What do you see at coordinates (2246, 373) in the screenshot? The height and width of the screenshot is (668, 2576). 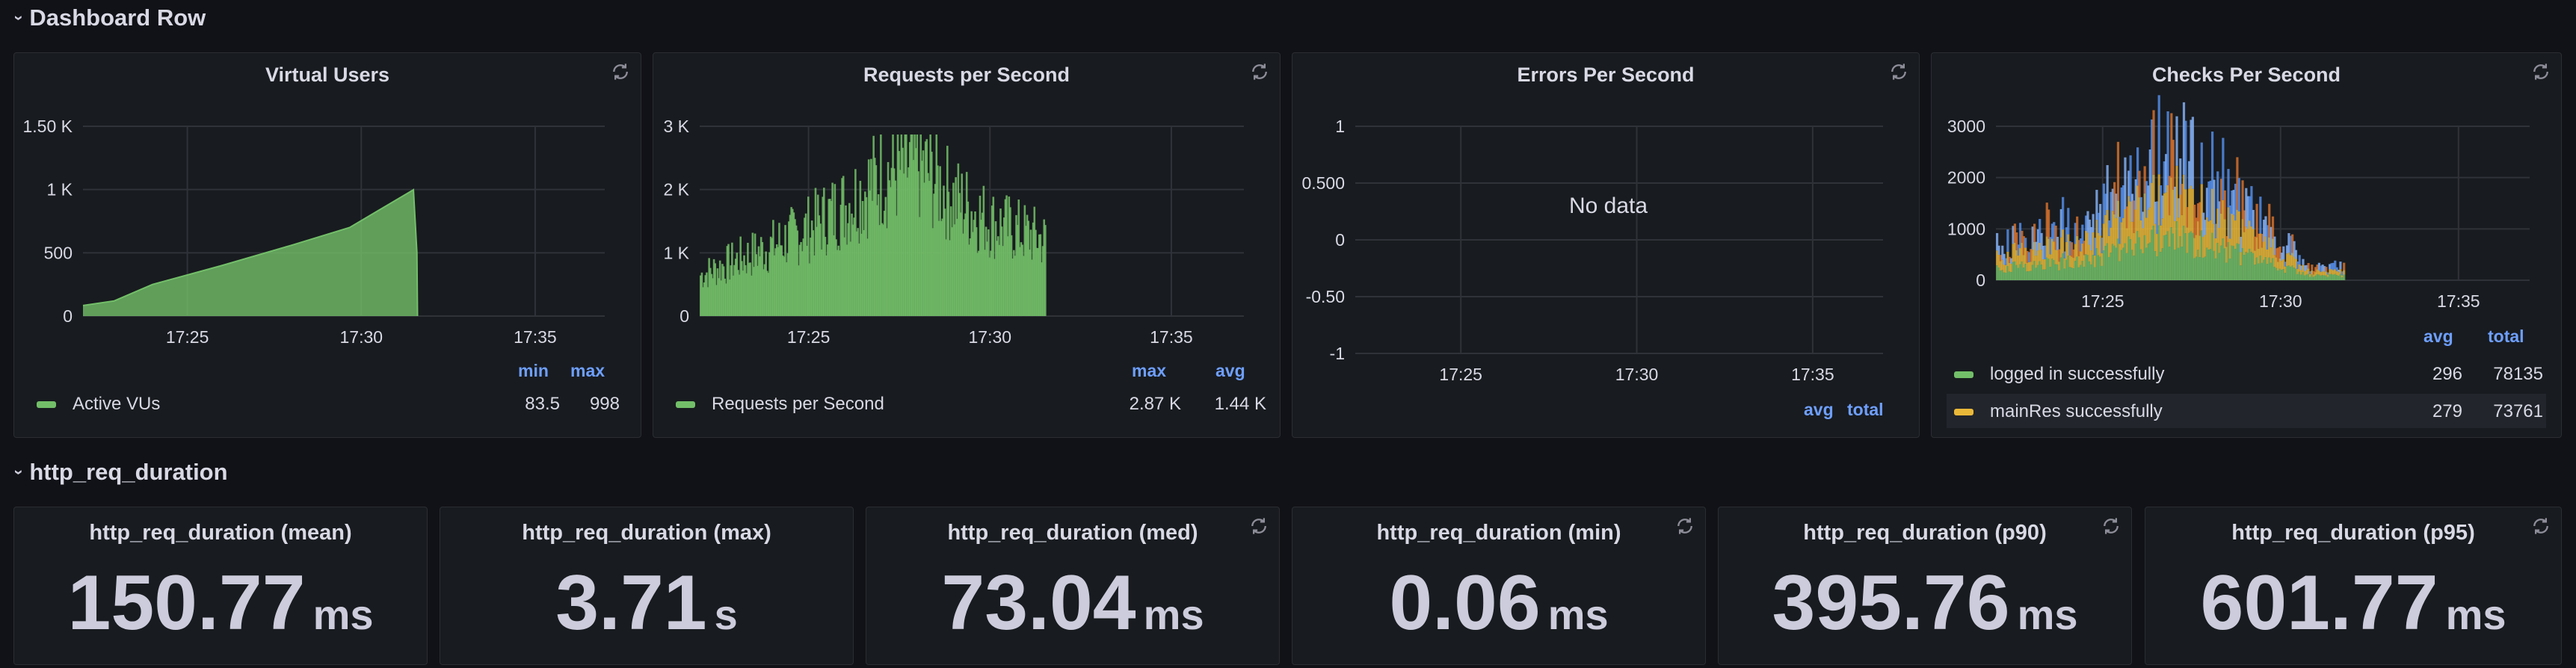 I see `legend-row: logged in successfully 296 78135` at bounding box center [2246, 373].